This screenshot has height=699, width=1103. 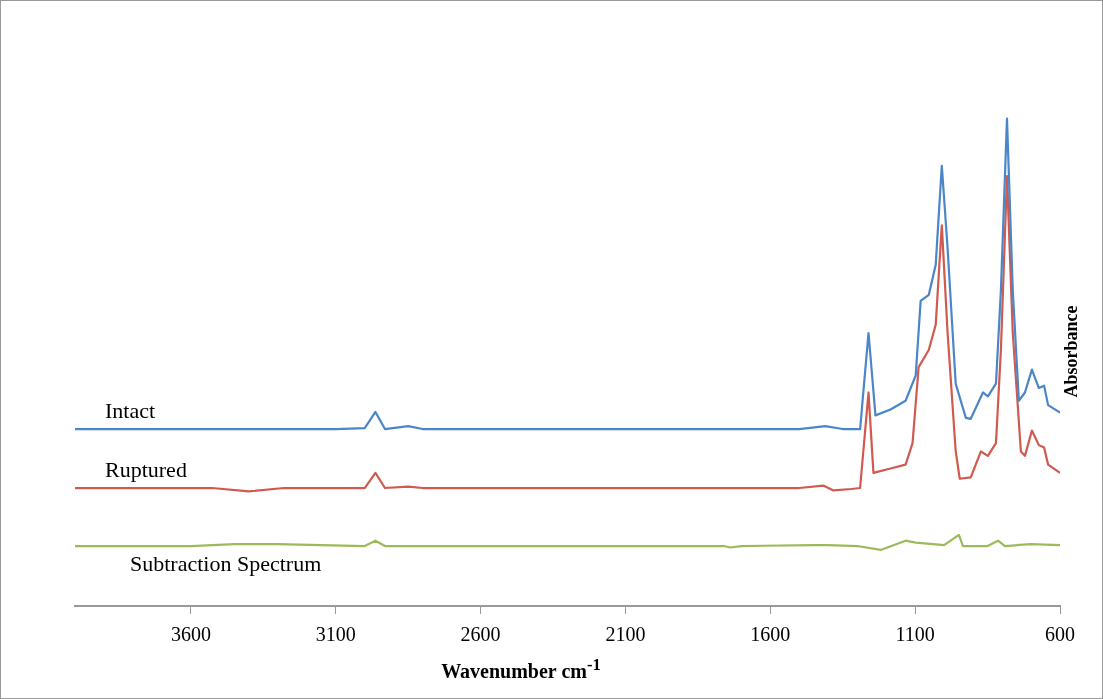 I want to click on x-tick-label: 1600, so click(x=770, y=634).